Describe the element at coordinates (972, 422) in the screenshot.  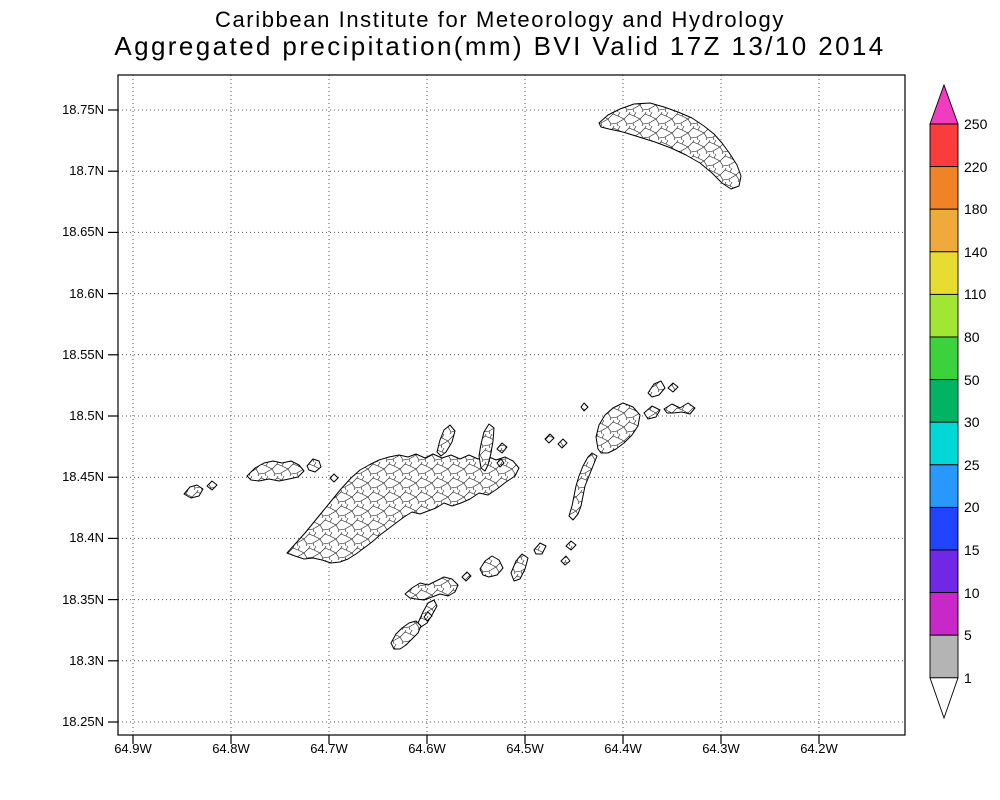
I see `colorbar-label: 30` at that location.